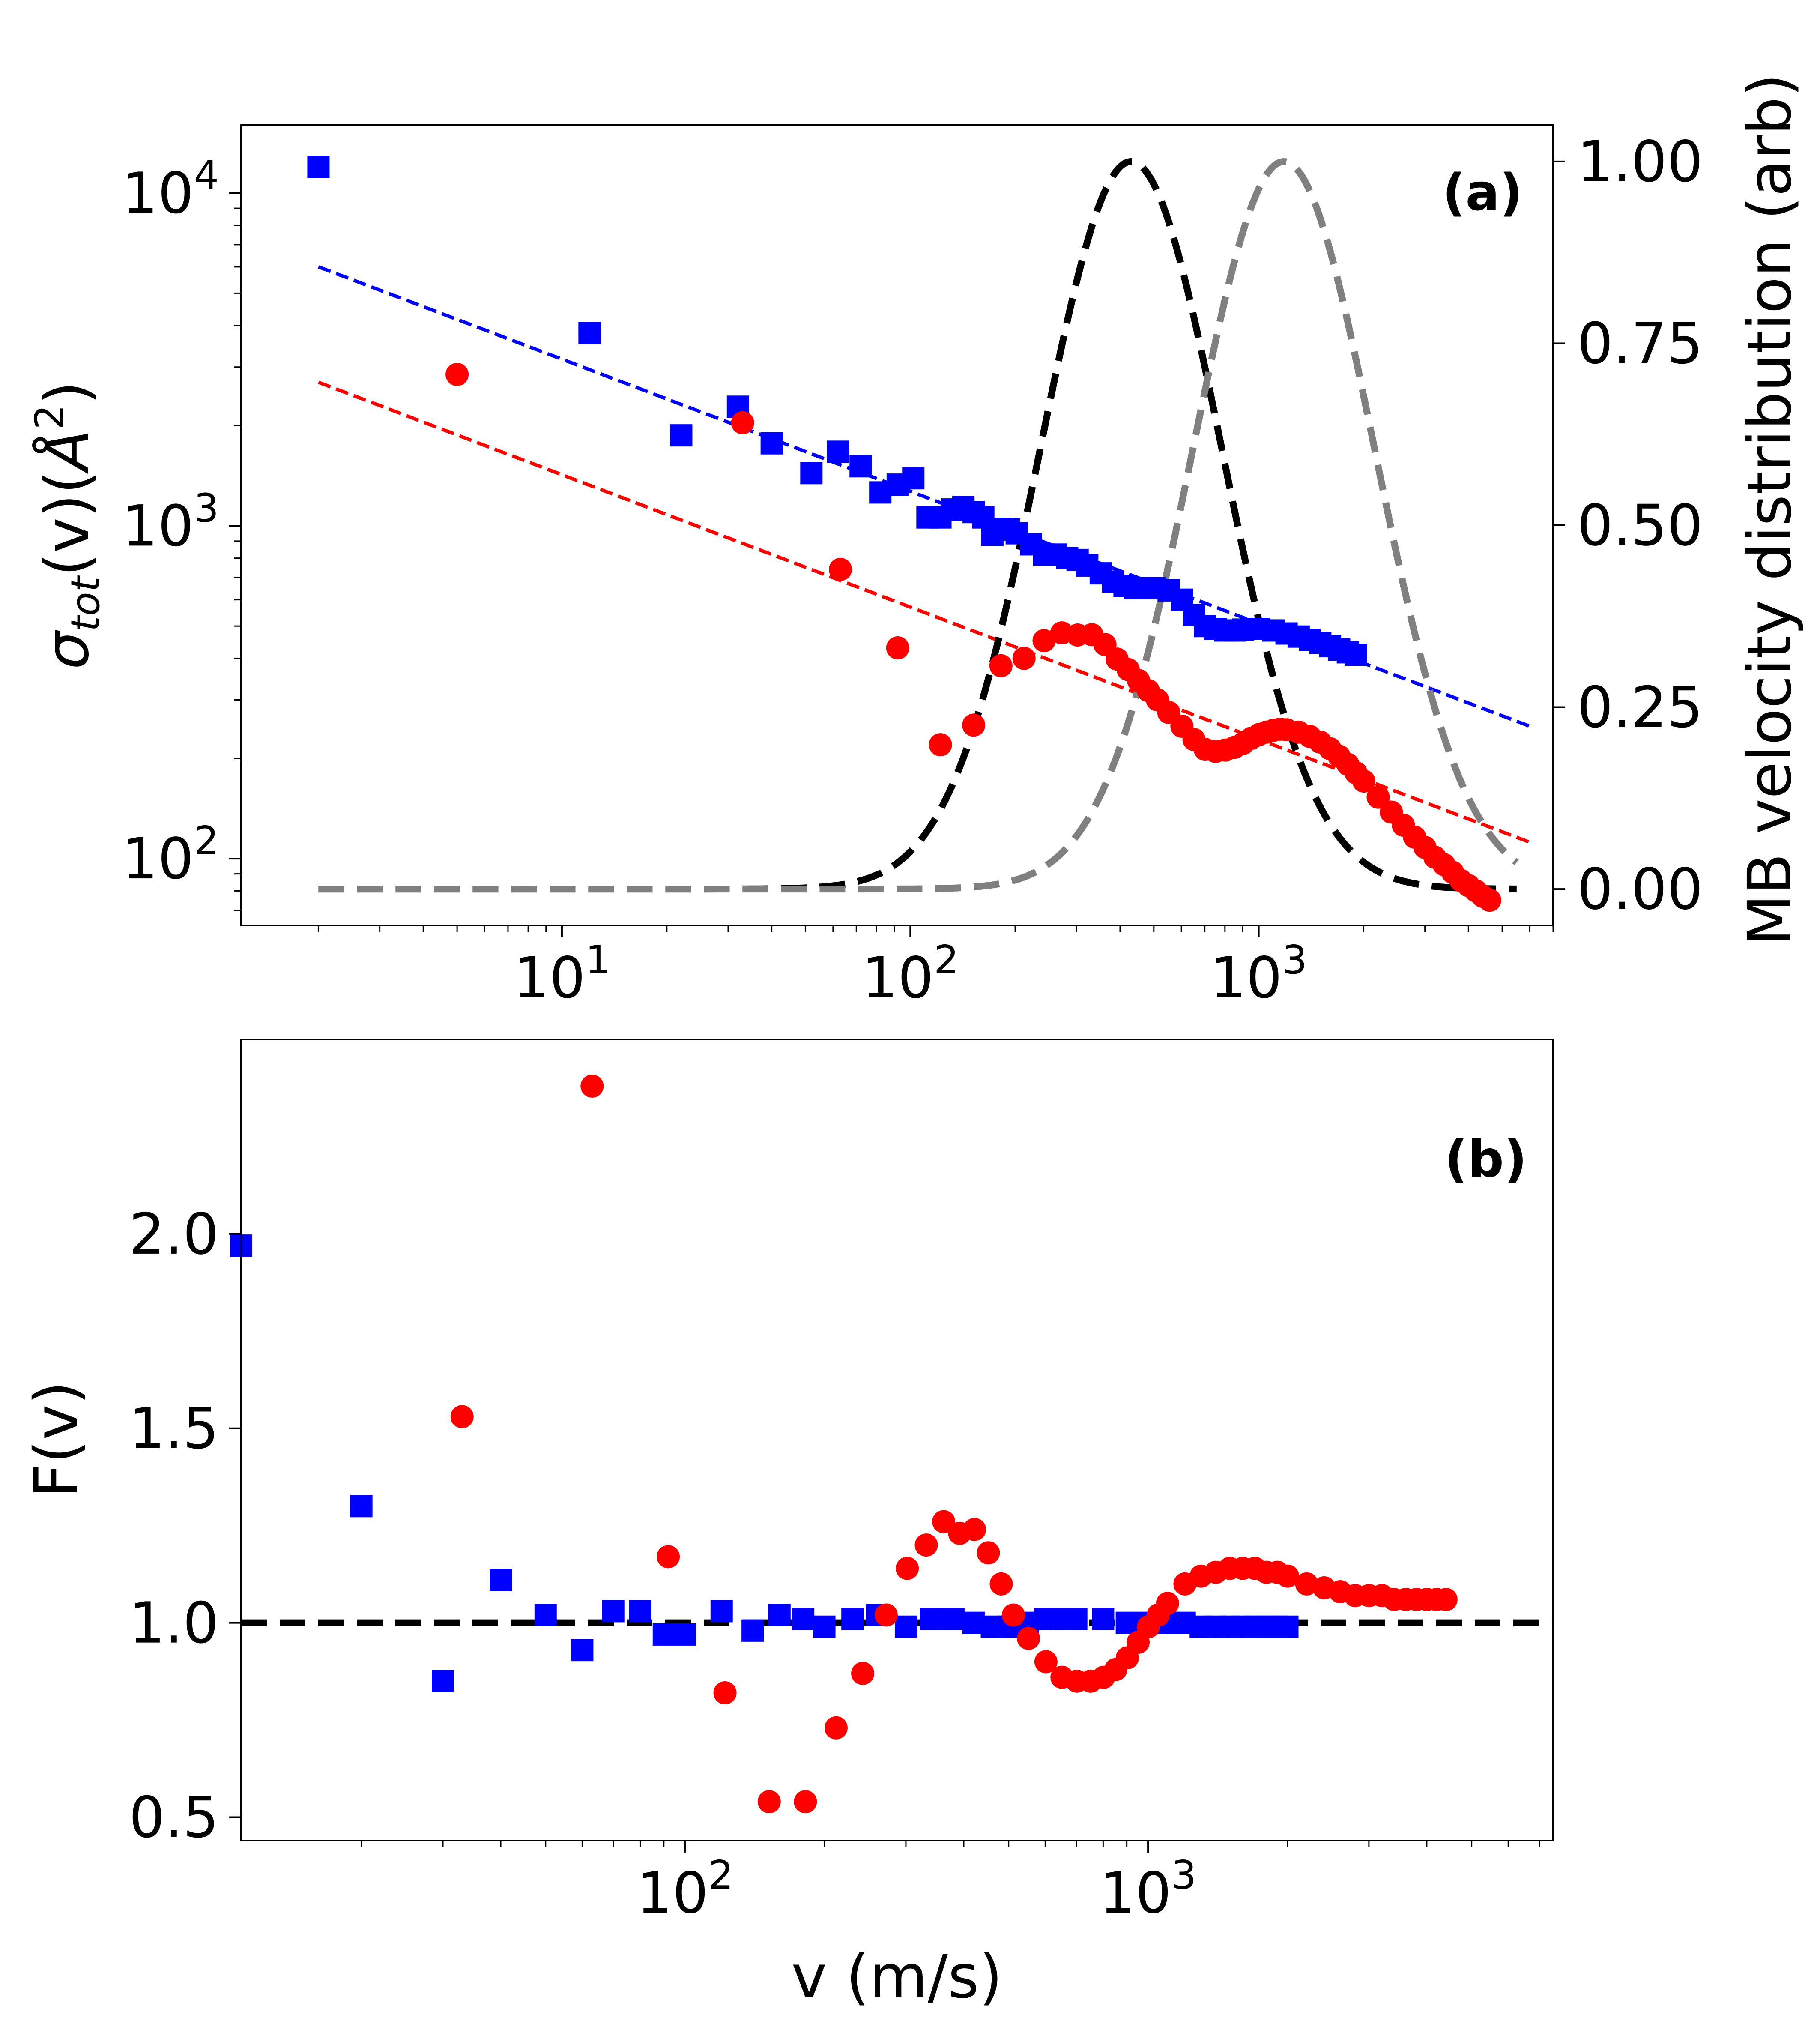 The image size is (1820, 2024). What do you see at coordinates (174, 1818) in the screenshot?
I see `b-y-tick-label: 0.5` at bounding box center [174, 1818].